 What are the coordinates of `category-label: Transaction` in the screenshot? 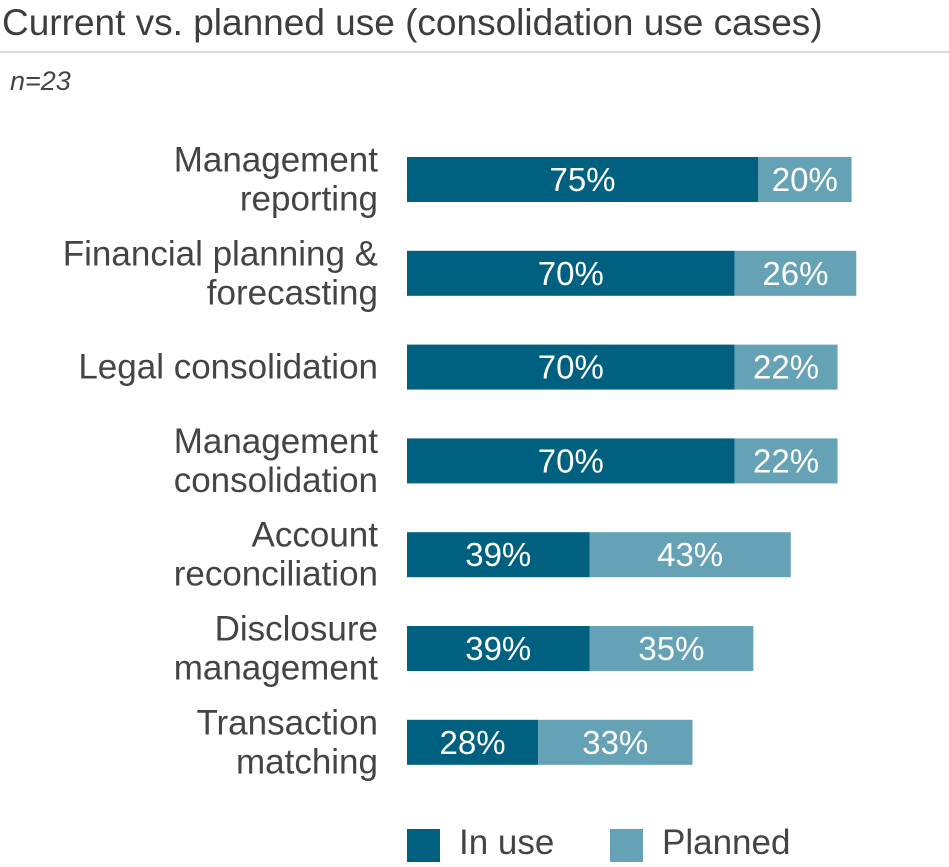 It's located at (287, 722).